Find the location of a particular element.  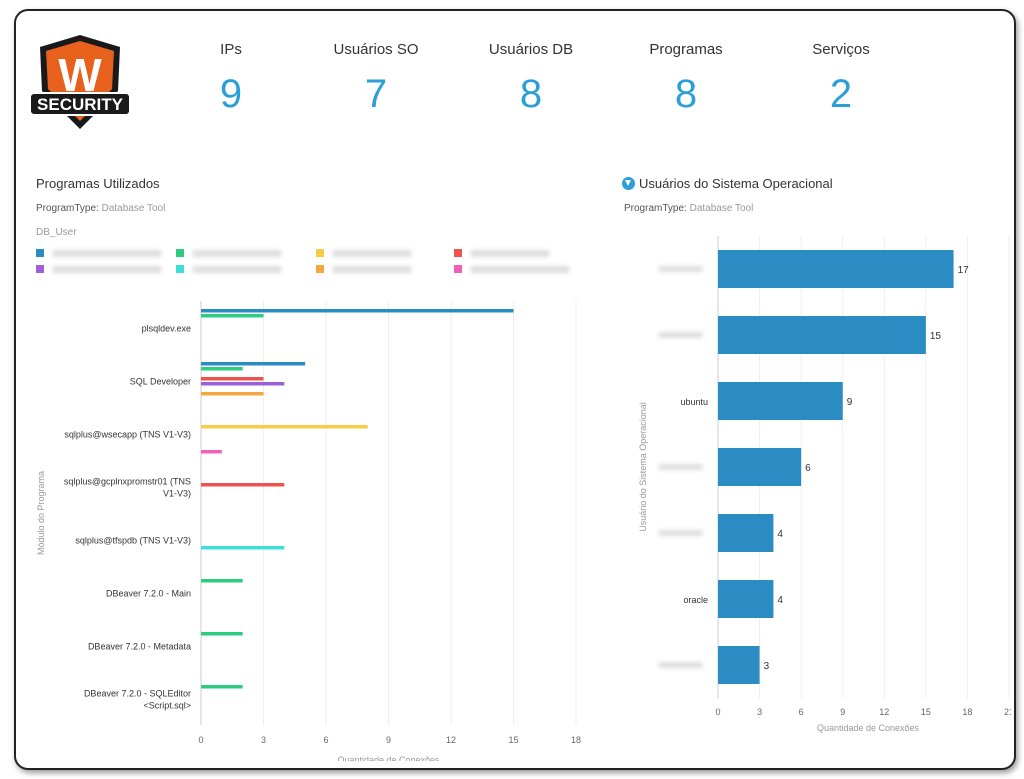

stat-label: Serviços is located at coordinates (841, 49).